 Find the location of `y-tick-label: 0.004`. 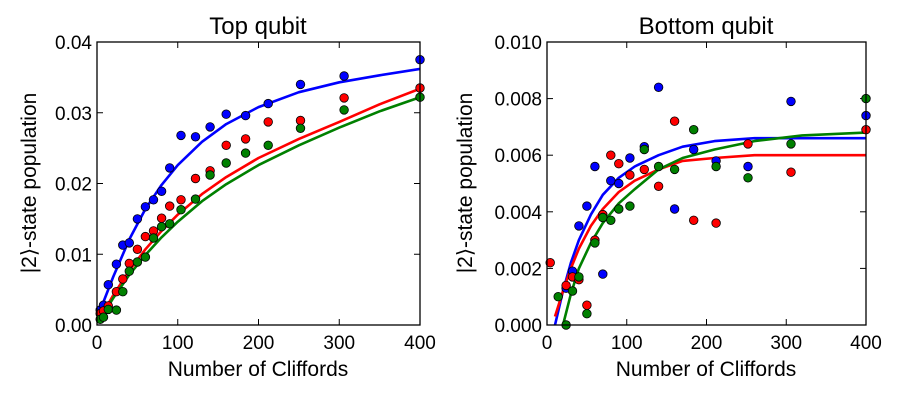

y-tick-label: 0.004 is located at coordinates (518, 213).